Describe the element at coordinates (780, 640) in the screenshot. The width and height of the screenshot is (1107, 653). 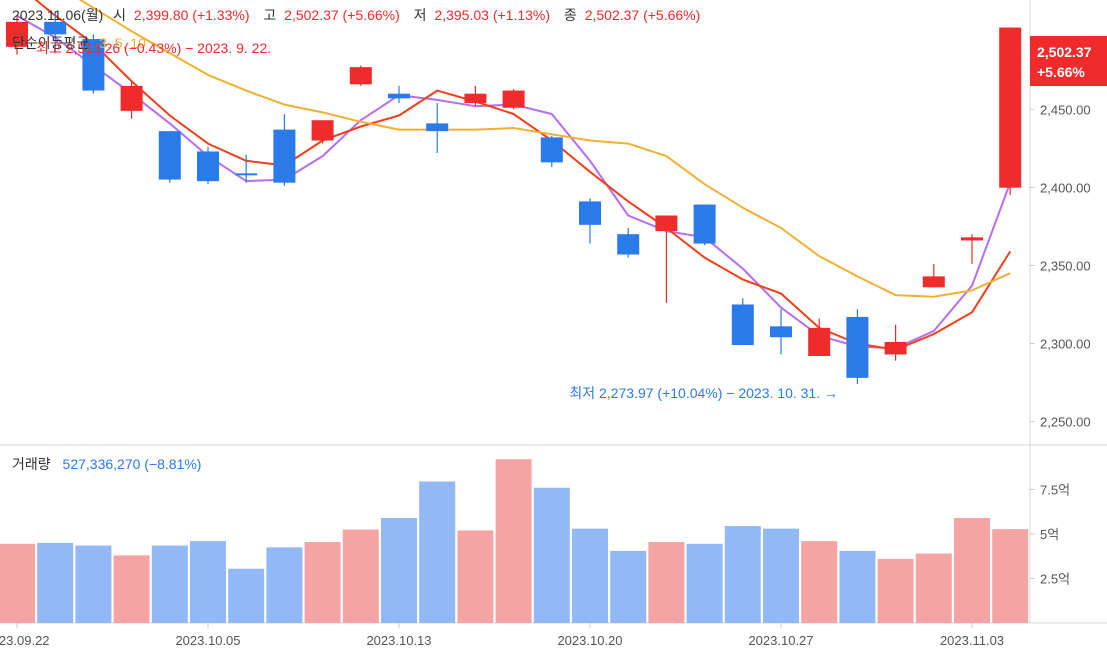
I see `date-tick-label: 2023.10.27` at that location.